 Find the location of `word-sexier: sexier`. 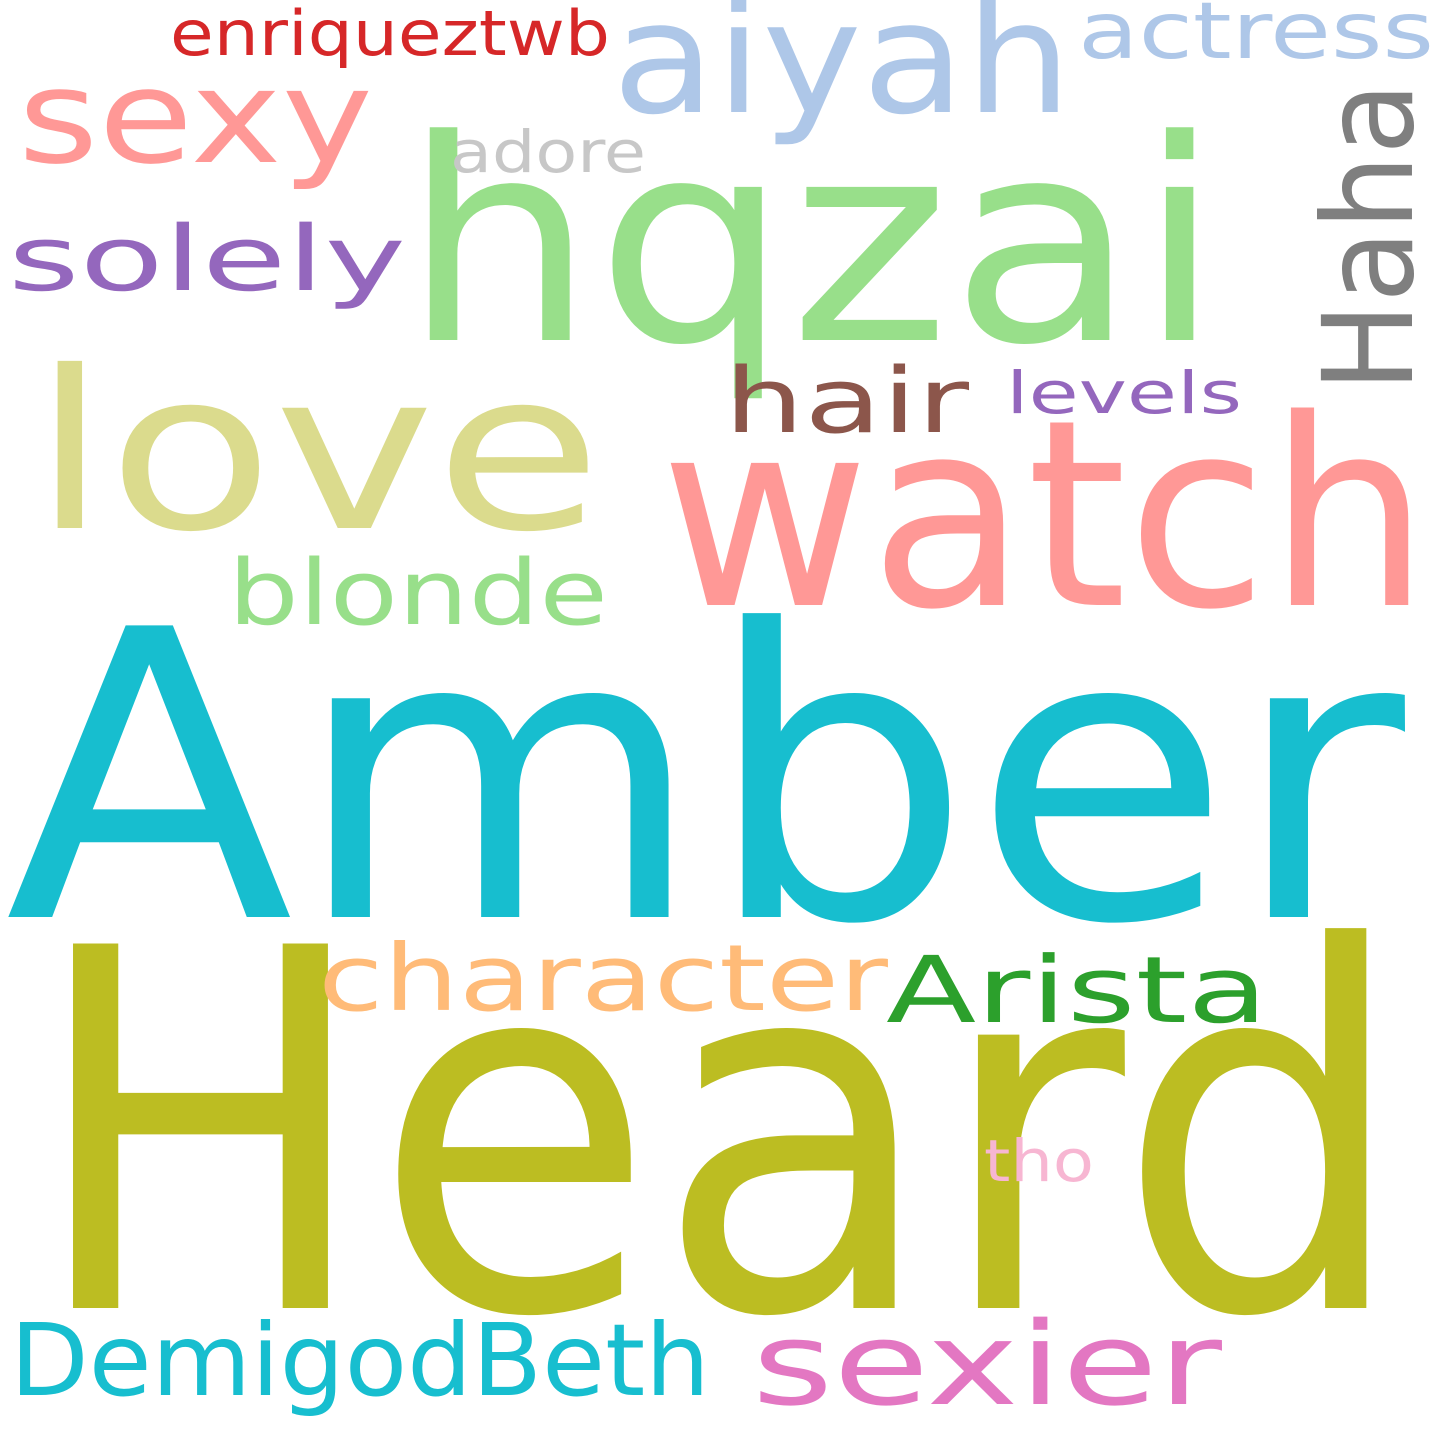

word-sexier: sexier is located at coordinates (987, 1365).